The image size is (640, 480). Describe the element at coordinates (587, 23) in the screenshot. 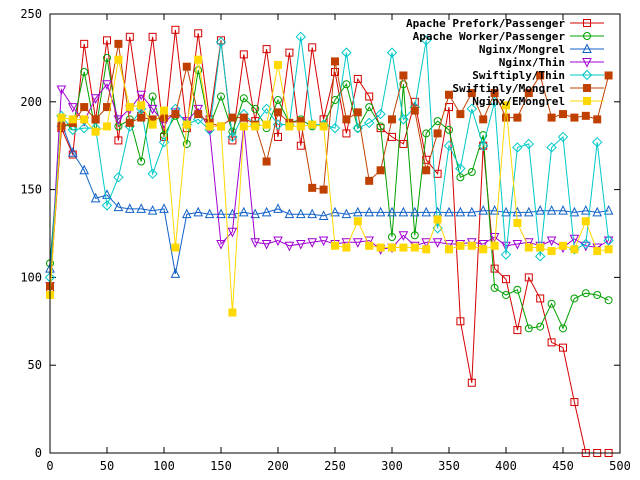

I see `legend-swatch-marker` at that location.